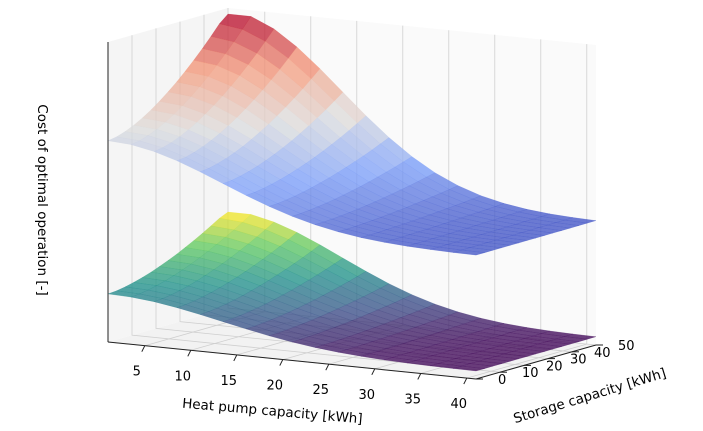 The width and height of the screenshot is (703, 431). I want to click on x-tick-label: 40, so click(459, 404).